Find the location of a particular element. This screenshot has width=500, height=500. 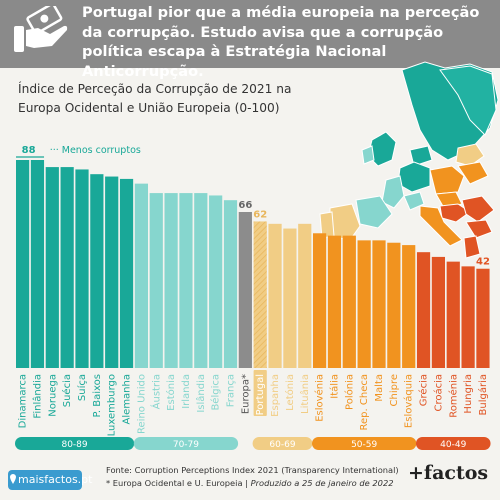

range-label: 40-49 is located at coordinates (453, 445).